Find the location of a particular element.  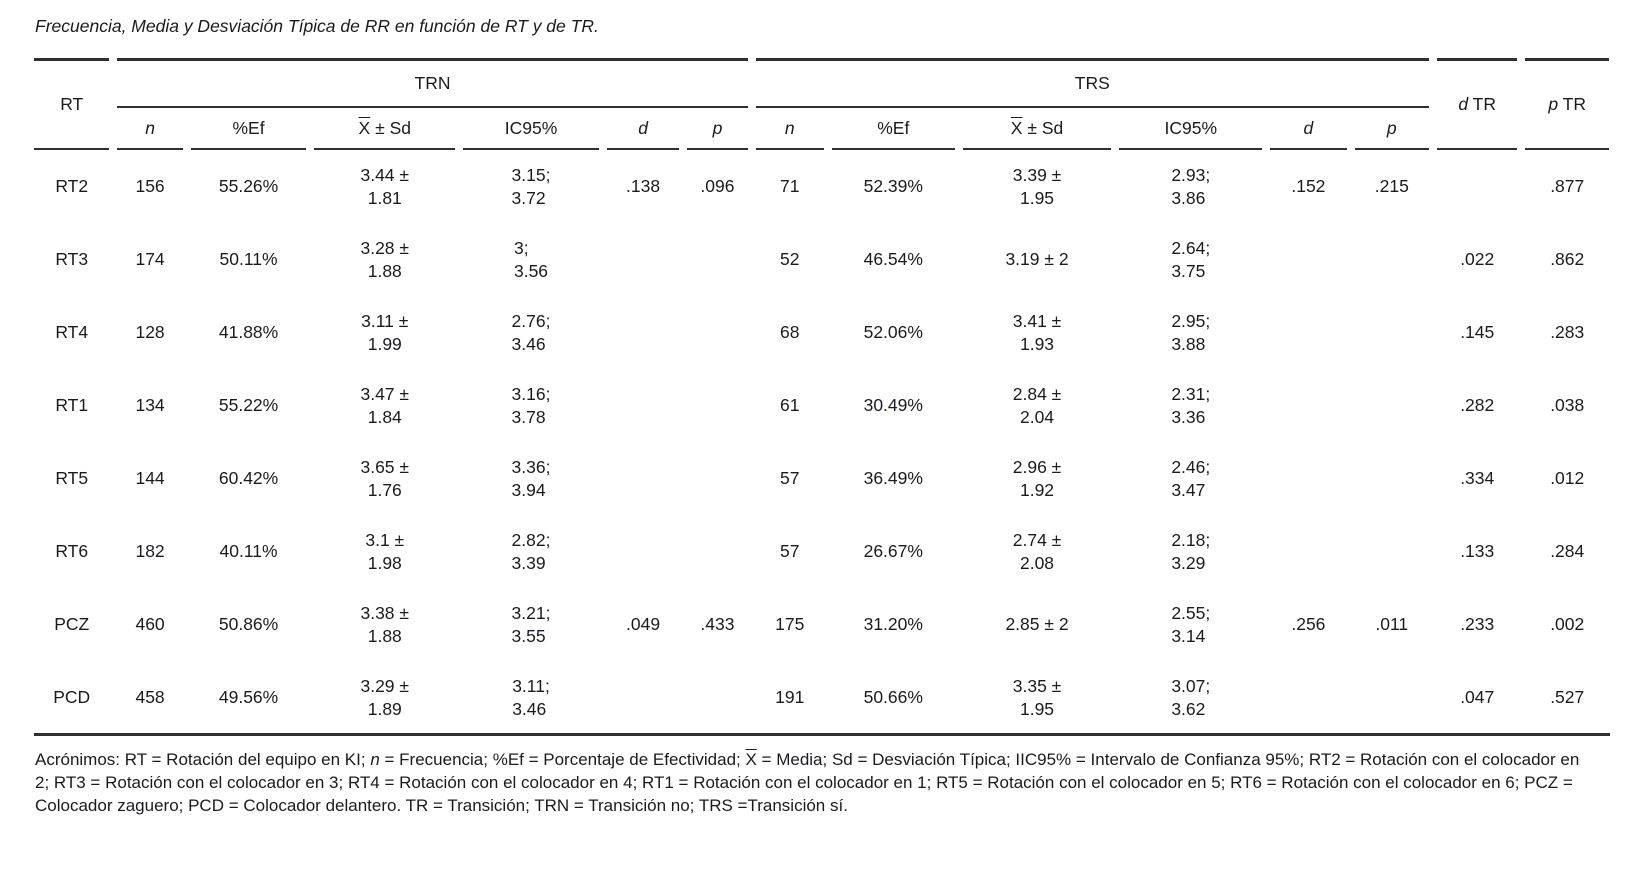

cell-trn-ic95: 2.76; 3.46 is located at coordinates (531, 332).